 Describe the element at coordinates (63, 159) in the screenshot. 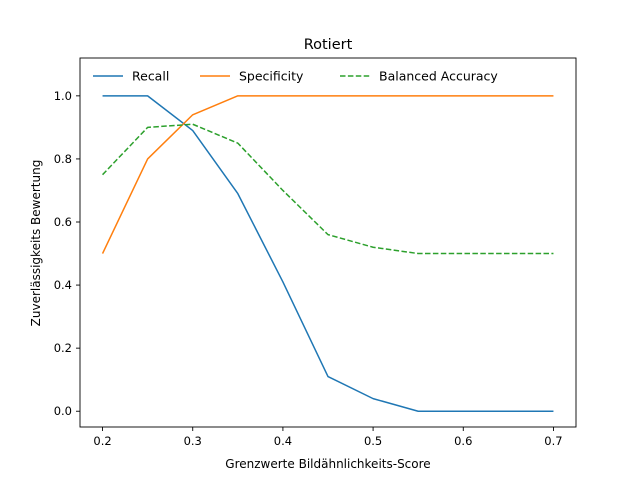

I see `y-tick-label: 0.8` at that location.